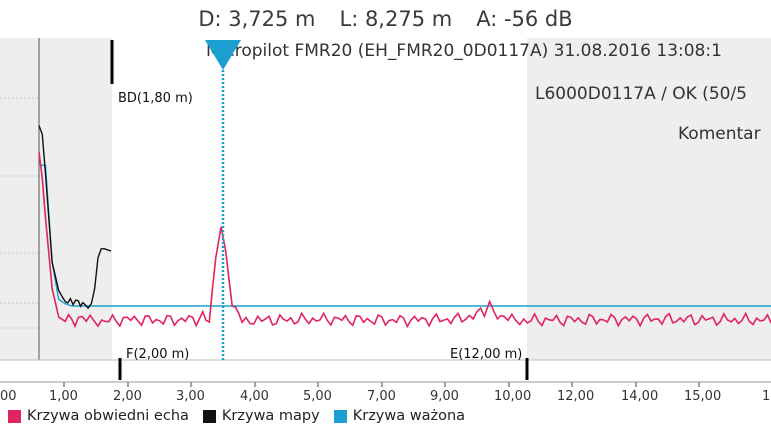 The image size is (771, 434). Describe the element at coordinates (157, 354) in the screenshot. I see `f-marker-label: F(2,00 m)` at that location.